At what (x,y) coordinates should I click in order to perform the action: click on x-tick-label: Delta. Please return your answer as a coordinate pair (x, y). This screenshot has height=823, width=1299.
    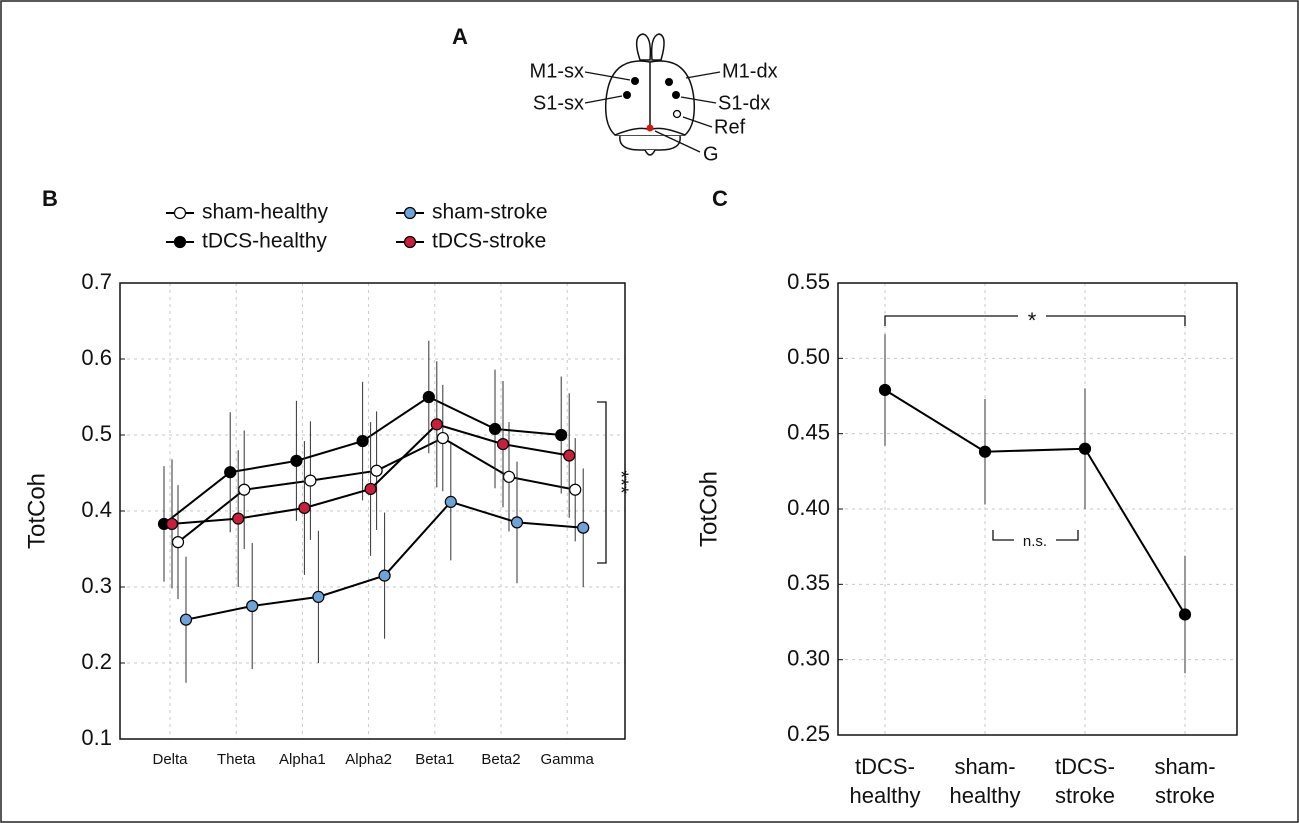
    Looking at the image, I should click on (170, 759).